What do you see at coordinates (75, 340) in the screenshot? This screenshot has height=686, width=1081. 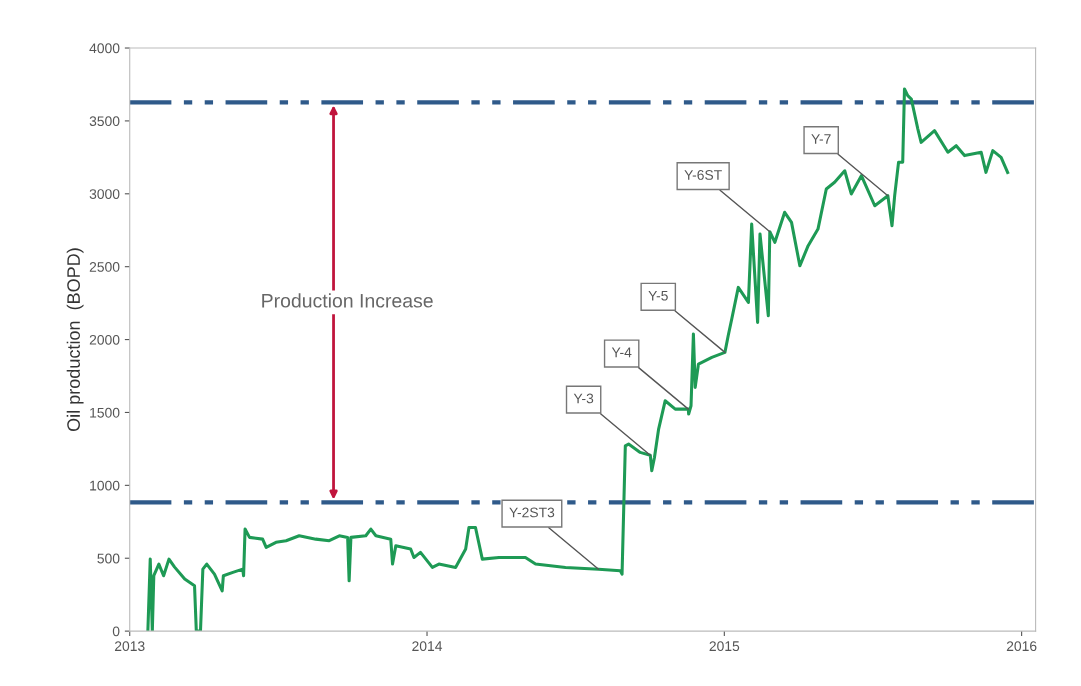 I see `y-axis-title: Oil production (BOPD)` at bounding box center [75, 340].